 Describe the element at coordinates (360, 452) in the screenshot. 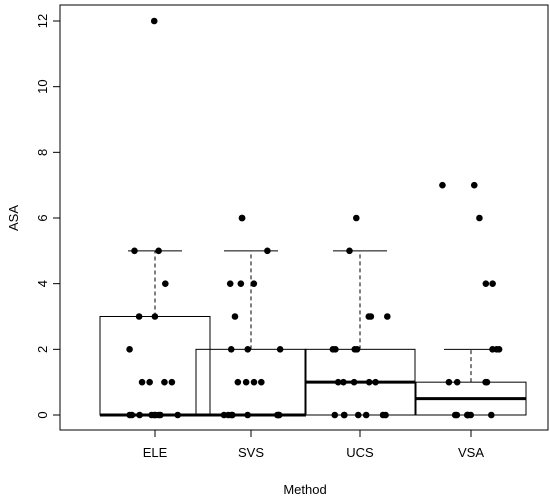

I see `x-tick-label-UCS: UCS` at that location.